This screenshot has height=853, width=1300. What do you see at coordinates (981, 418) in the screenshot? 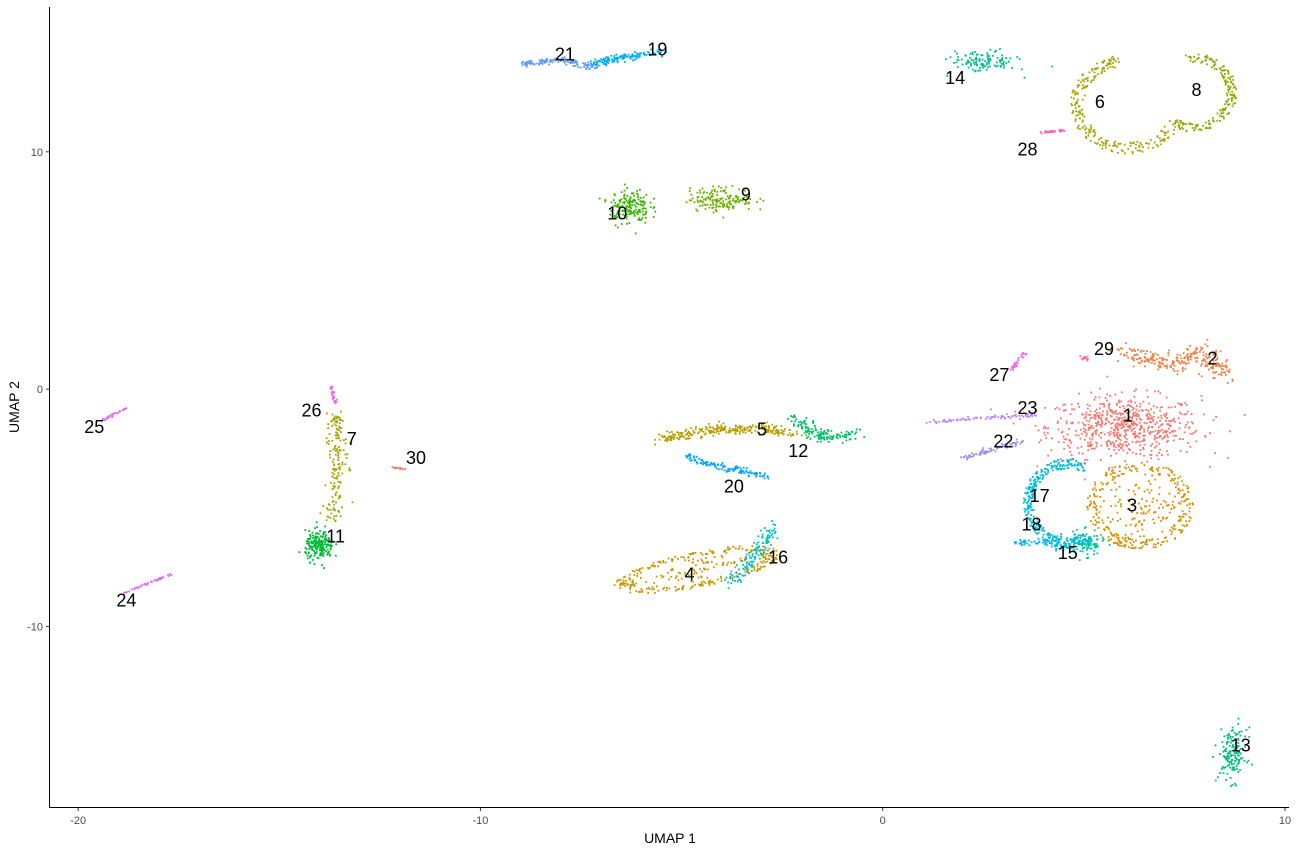
I see `cluster-23-points` at bounding box center [981, 418].